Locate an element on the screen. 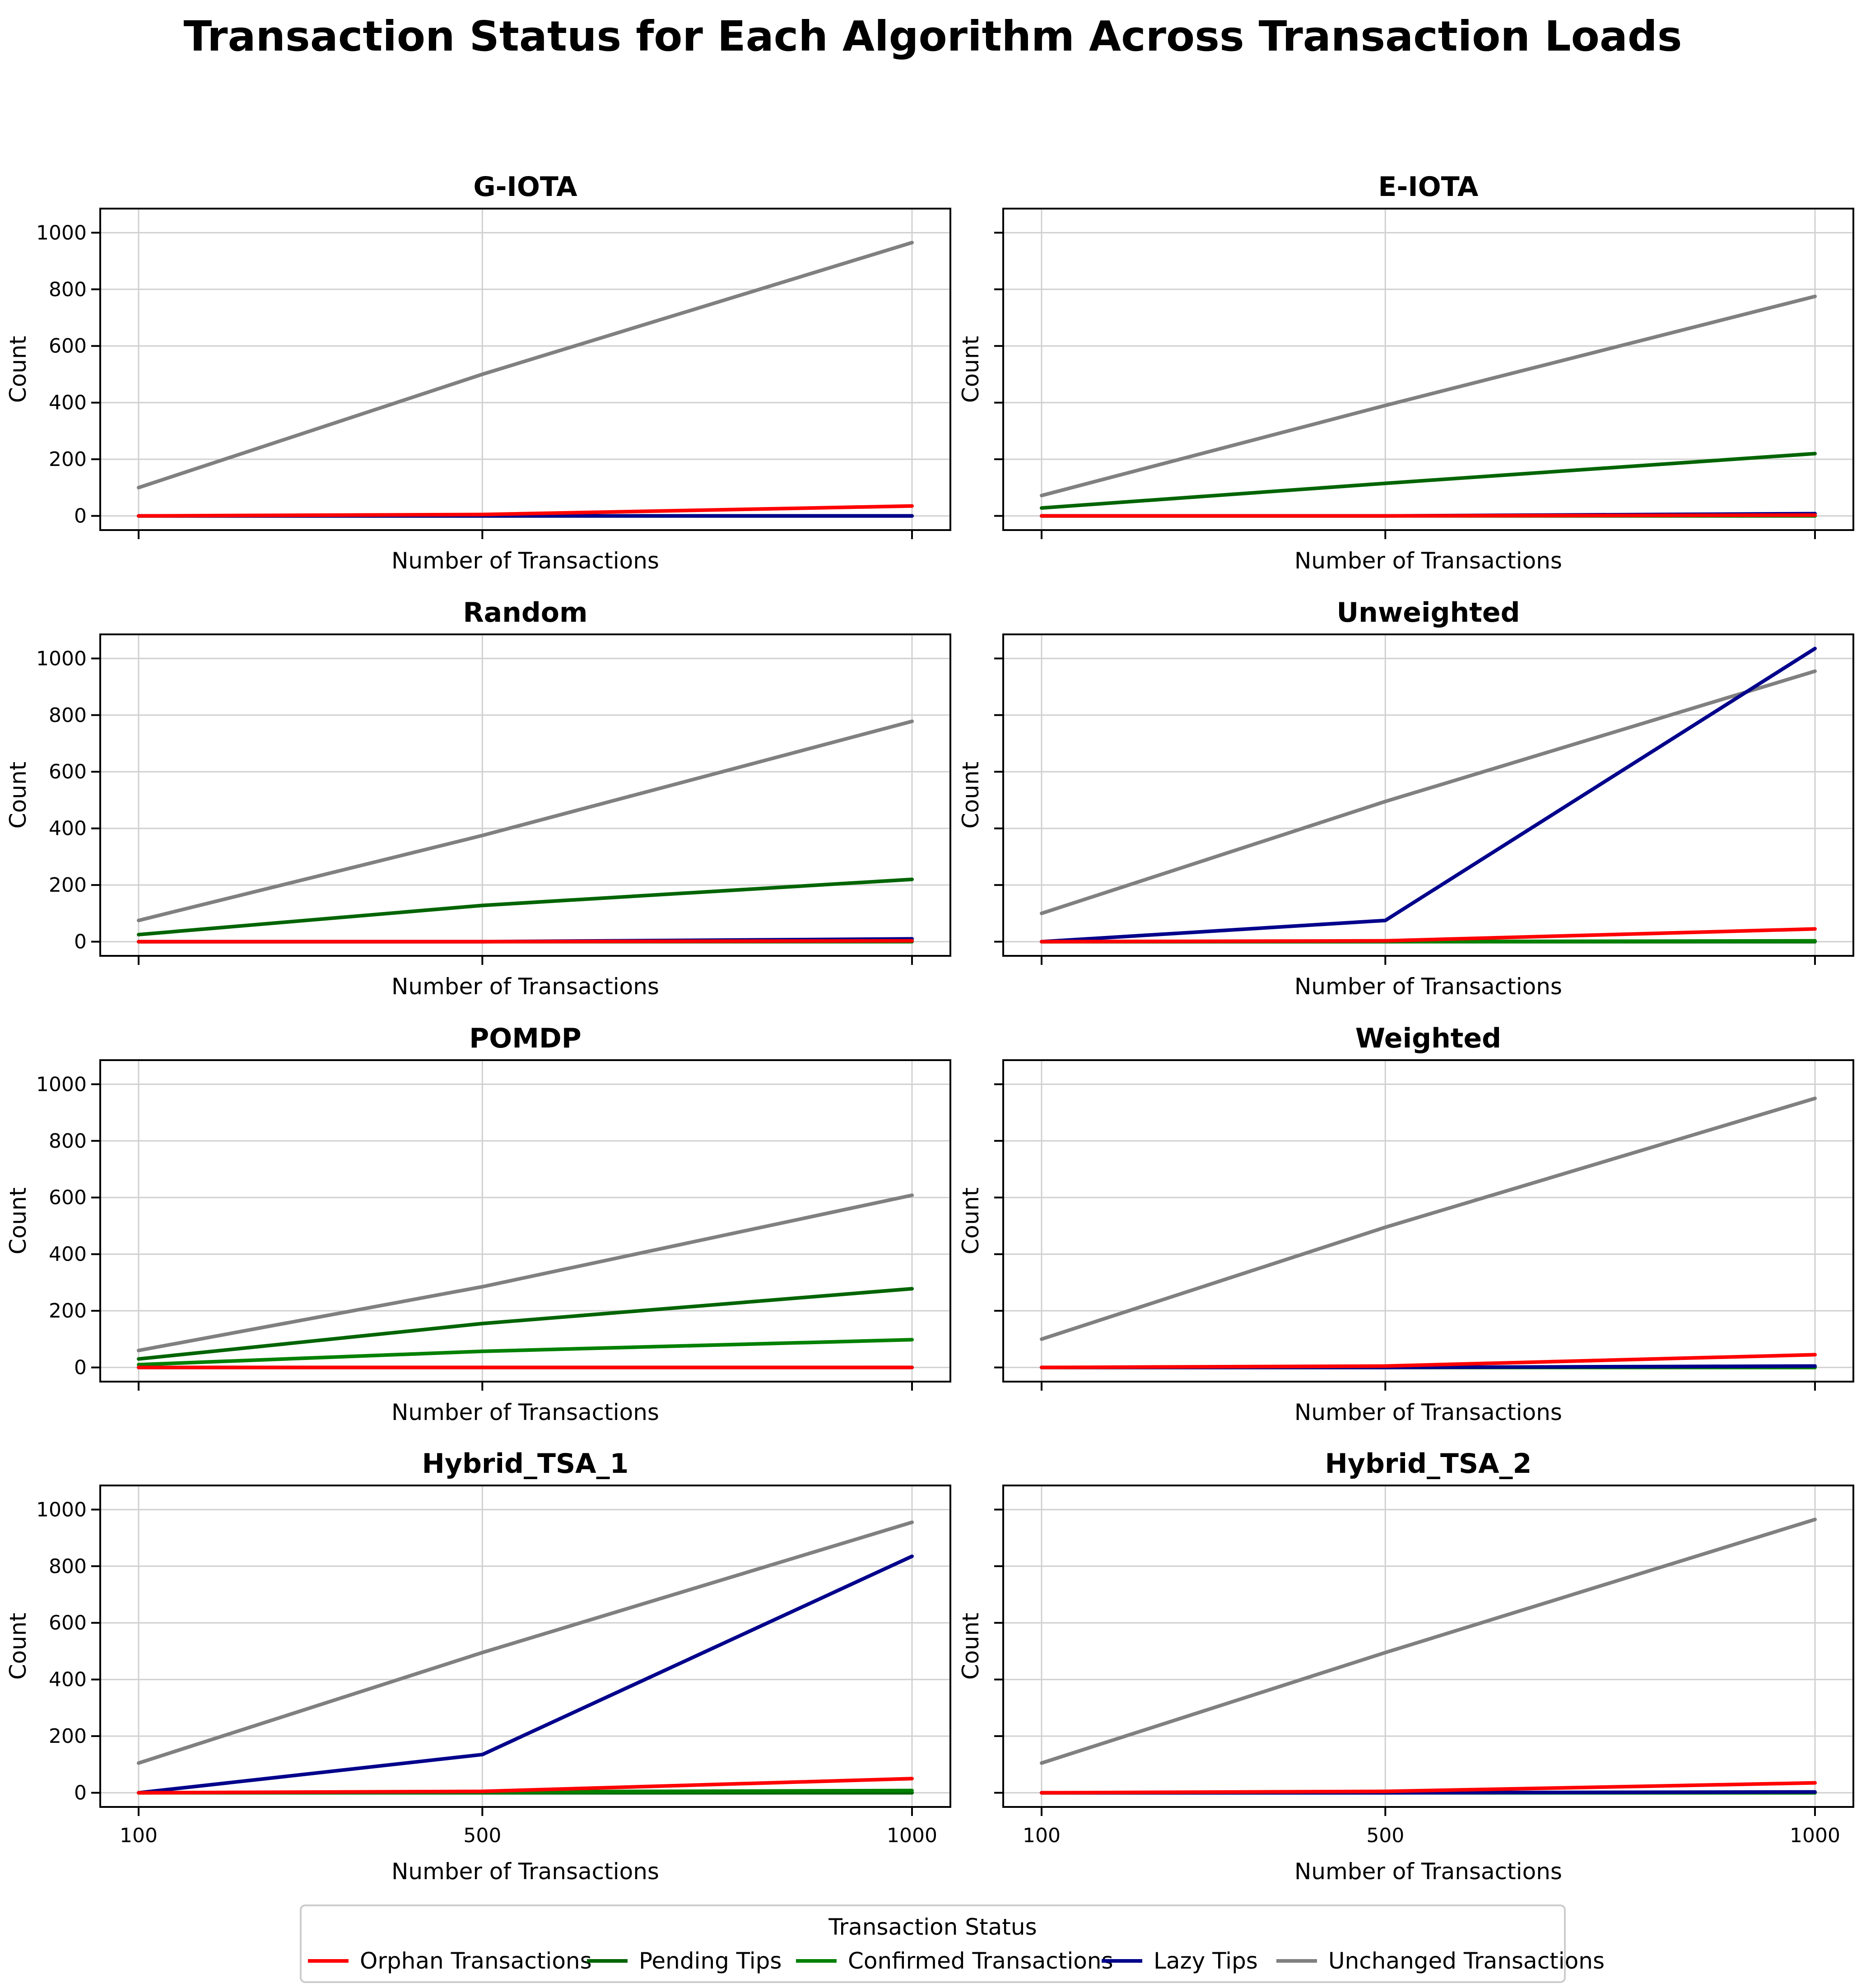  legend-label: Pending Tips is located at coordinates (710, 1961).